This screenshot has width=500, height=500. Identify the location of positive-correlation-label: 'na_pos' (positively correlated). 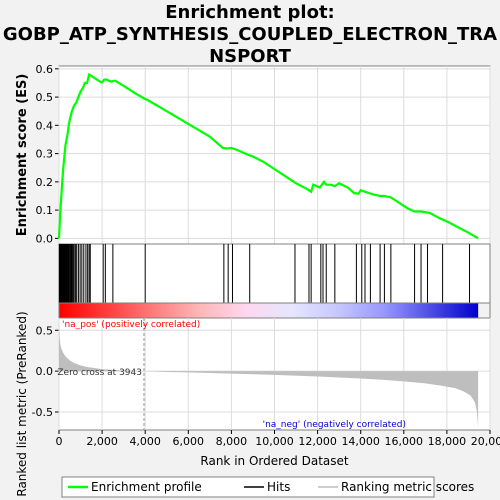
(131, 325).